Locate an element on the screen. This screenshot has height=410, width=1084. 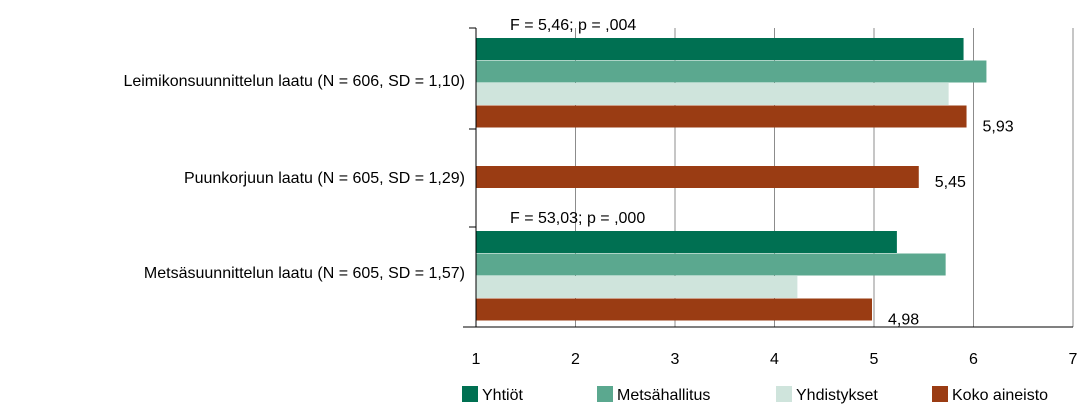
category-label: Puunkorjuun laatu (N = 605, SD = 1,29) is located at coordinates (324, 178).